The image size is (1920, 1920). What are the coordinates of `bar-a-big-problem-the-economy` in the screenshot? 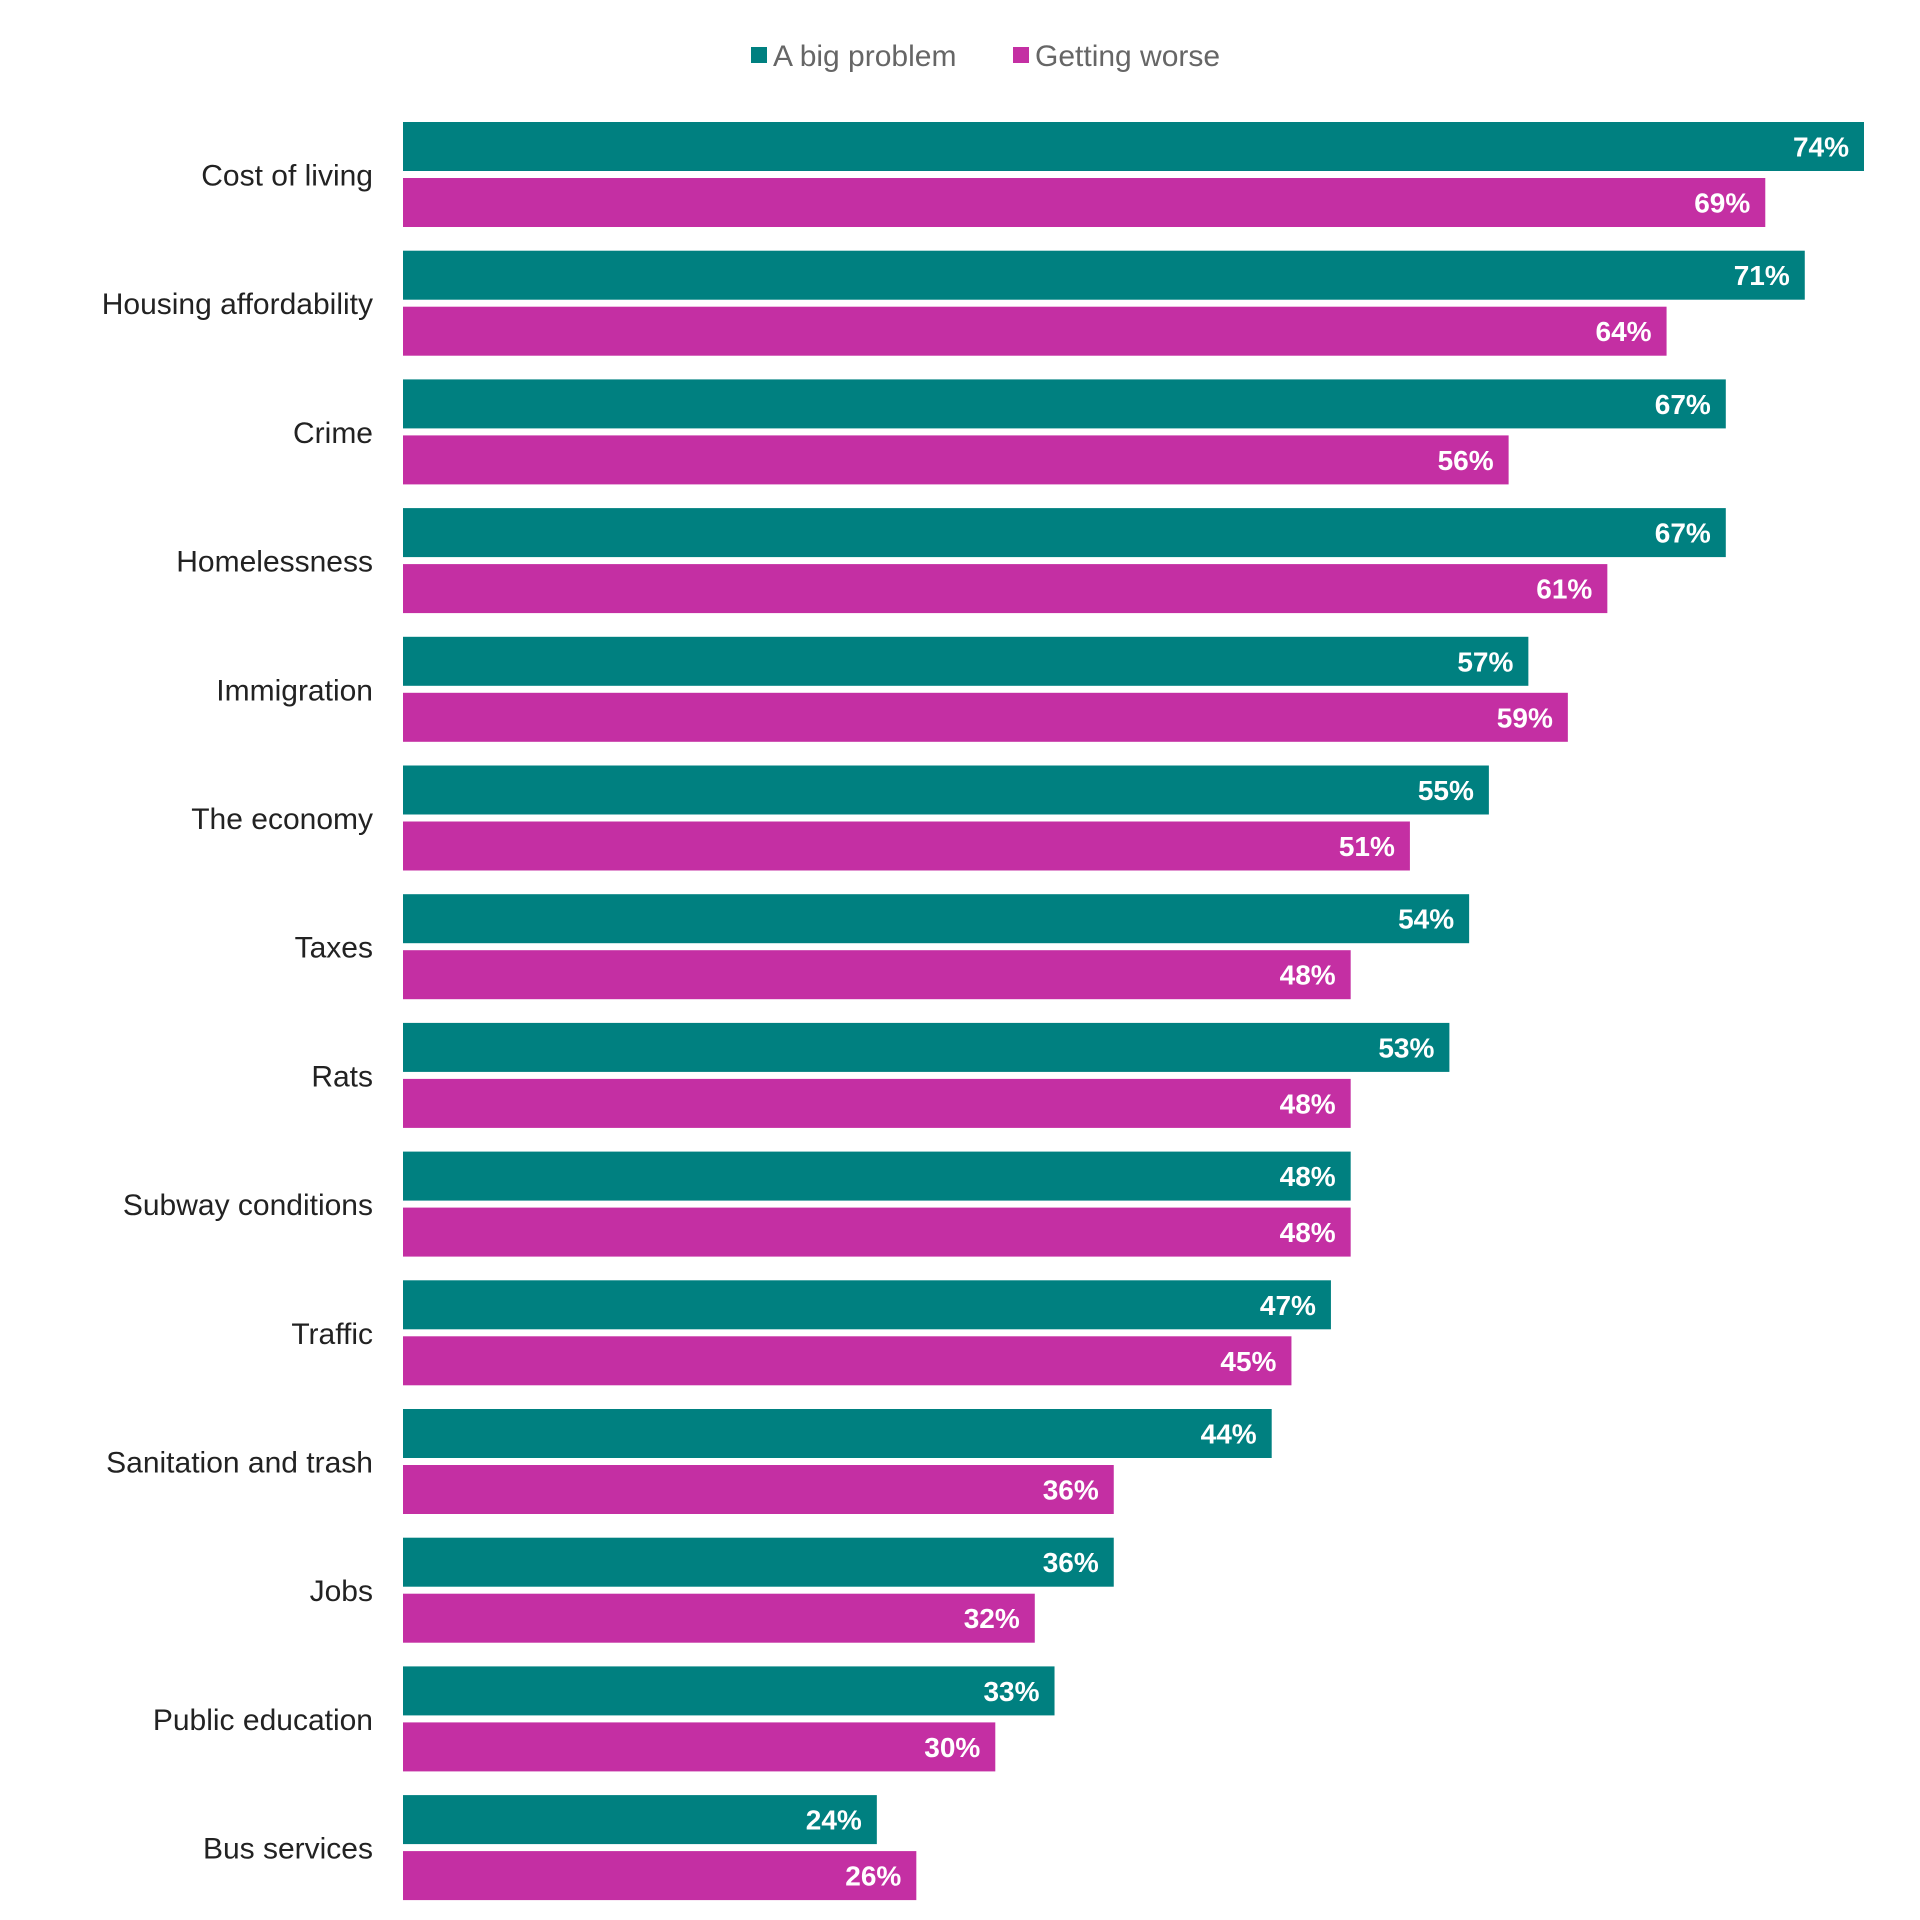 It's located at (946, 790).